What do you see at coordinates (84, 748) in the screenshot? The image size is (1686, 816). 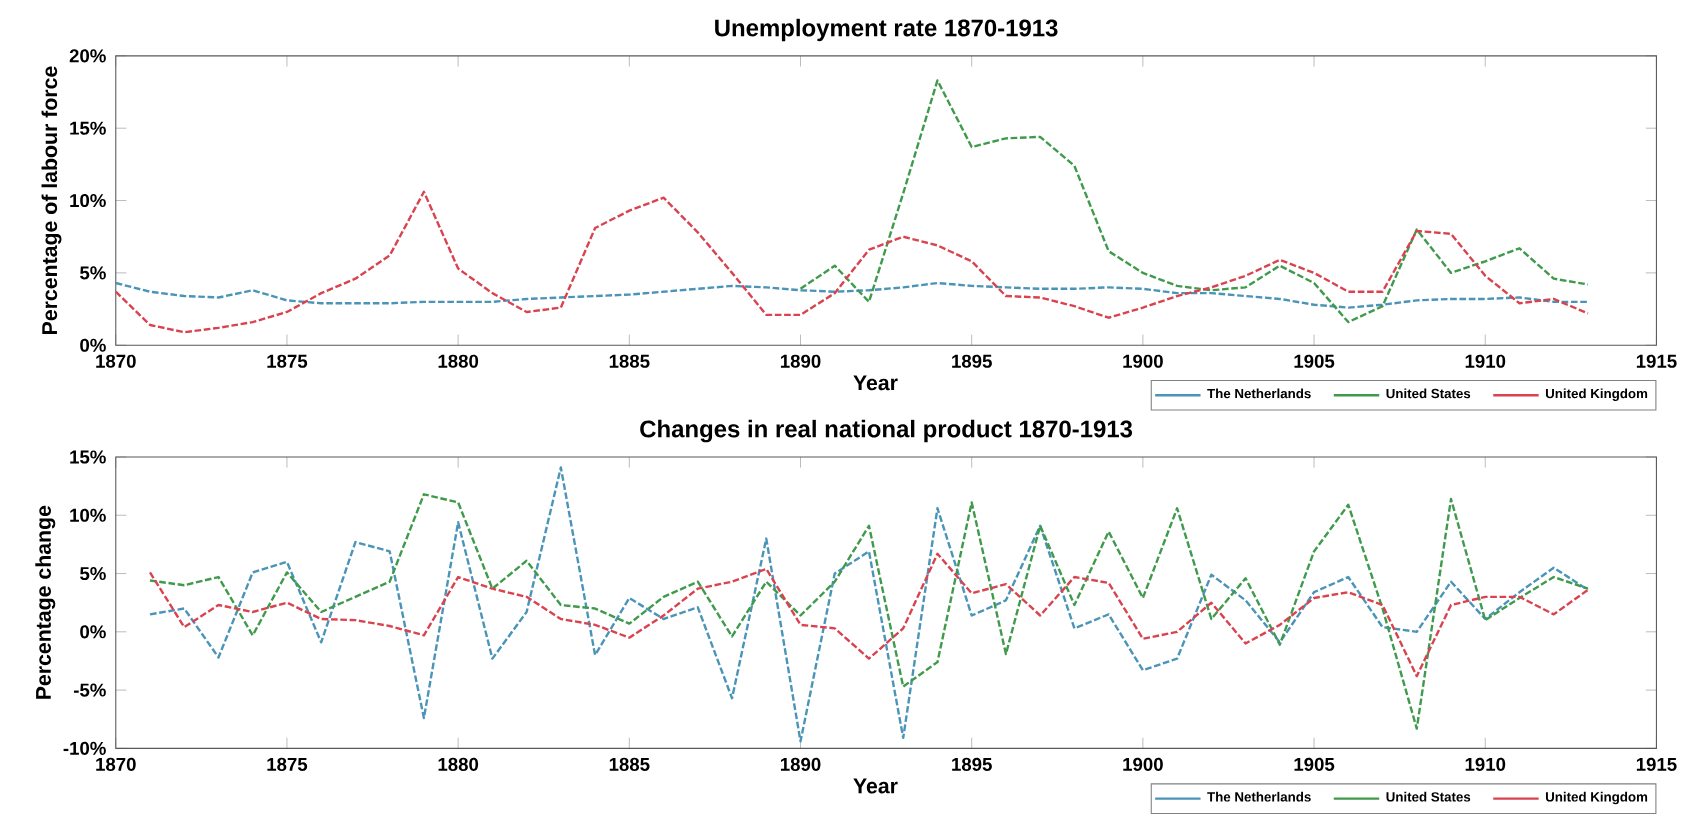 I see `y-tick-label: -10%` at bounding box center [84, 748].